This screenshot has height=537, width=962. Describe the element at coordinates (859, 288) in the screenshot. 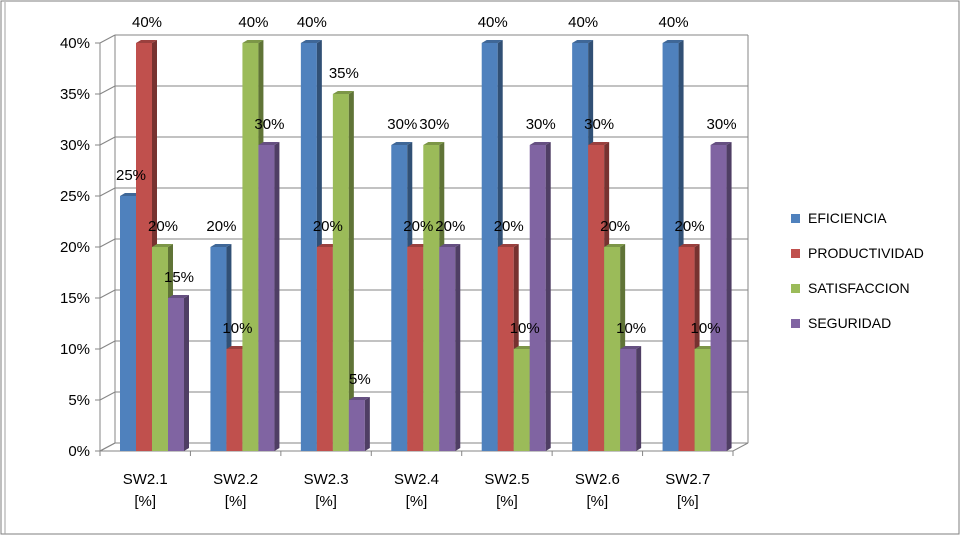

I see `legend-label: SATISFACCION` at that location.